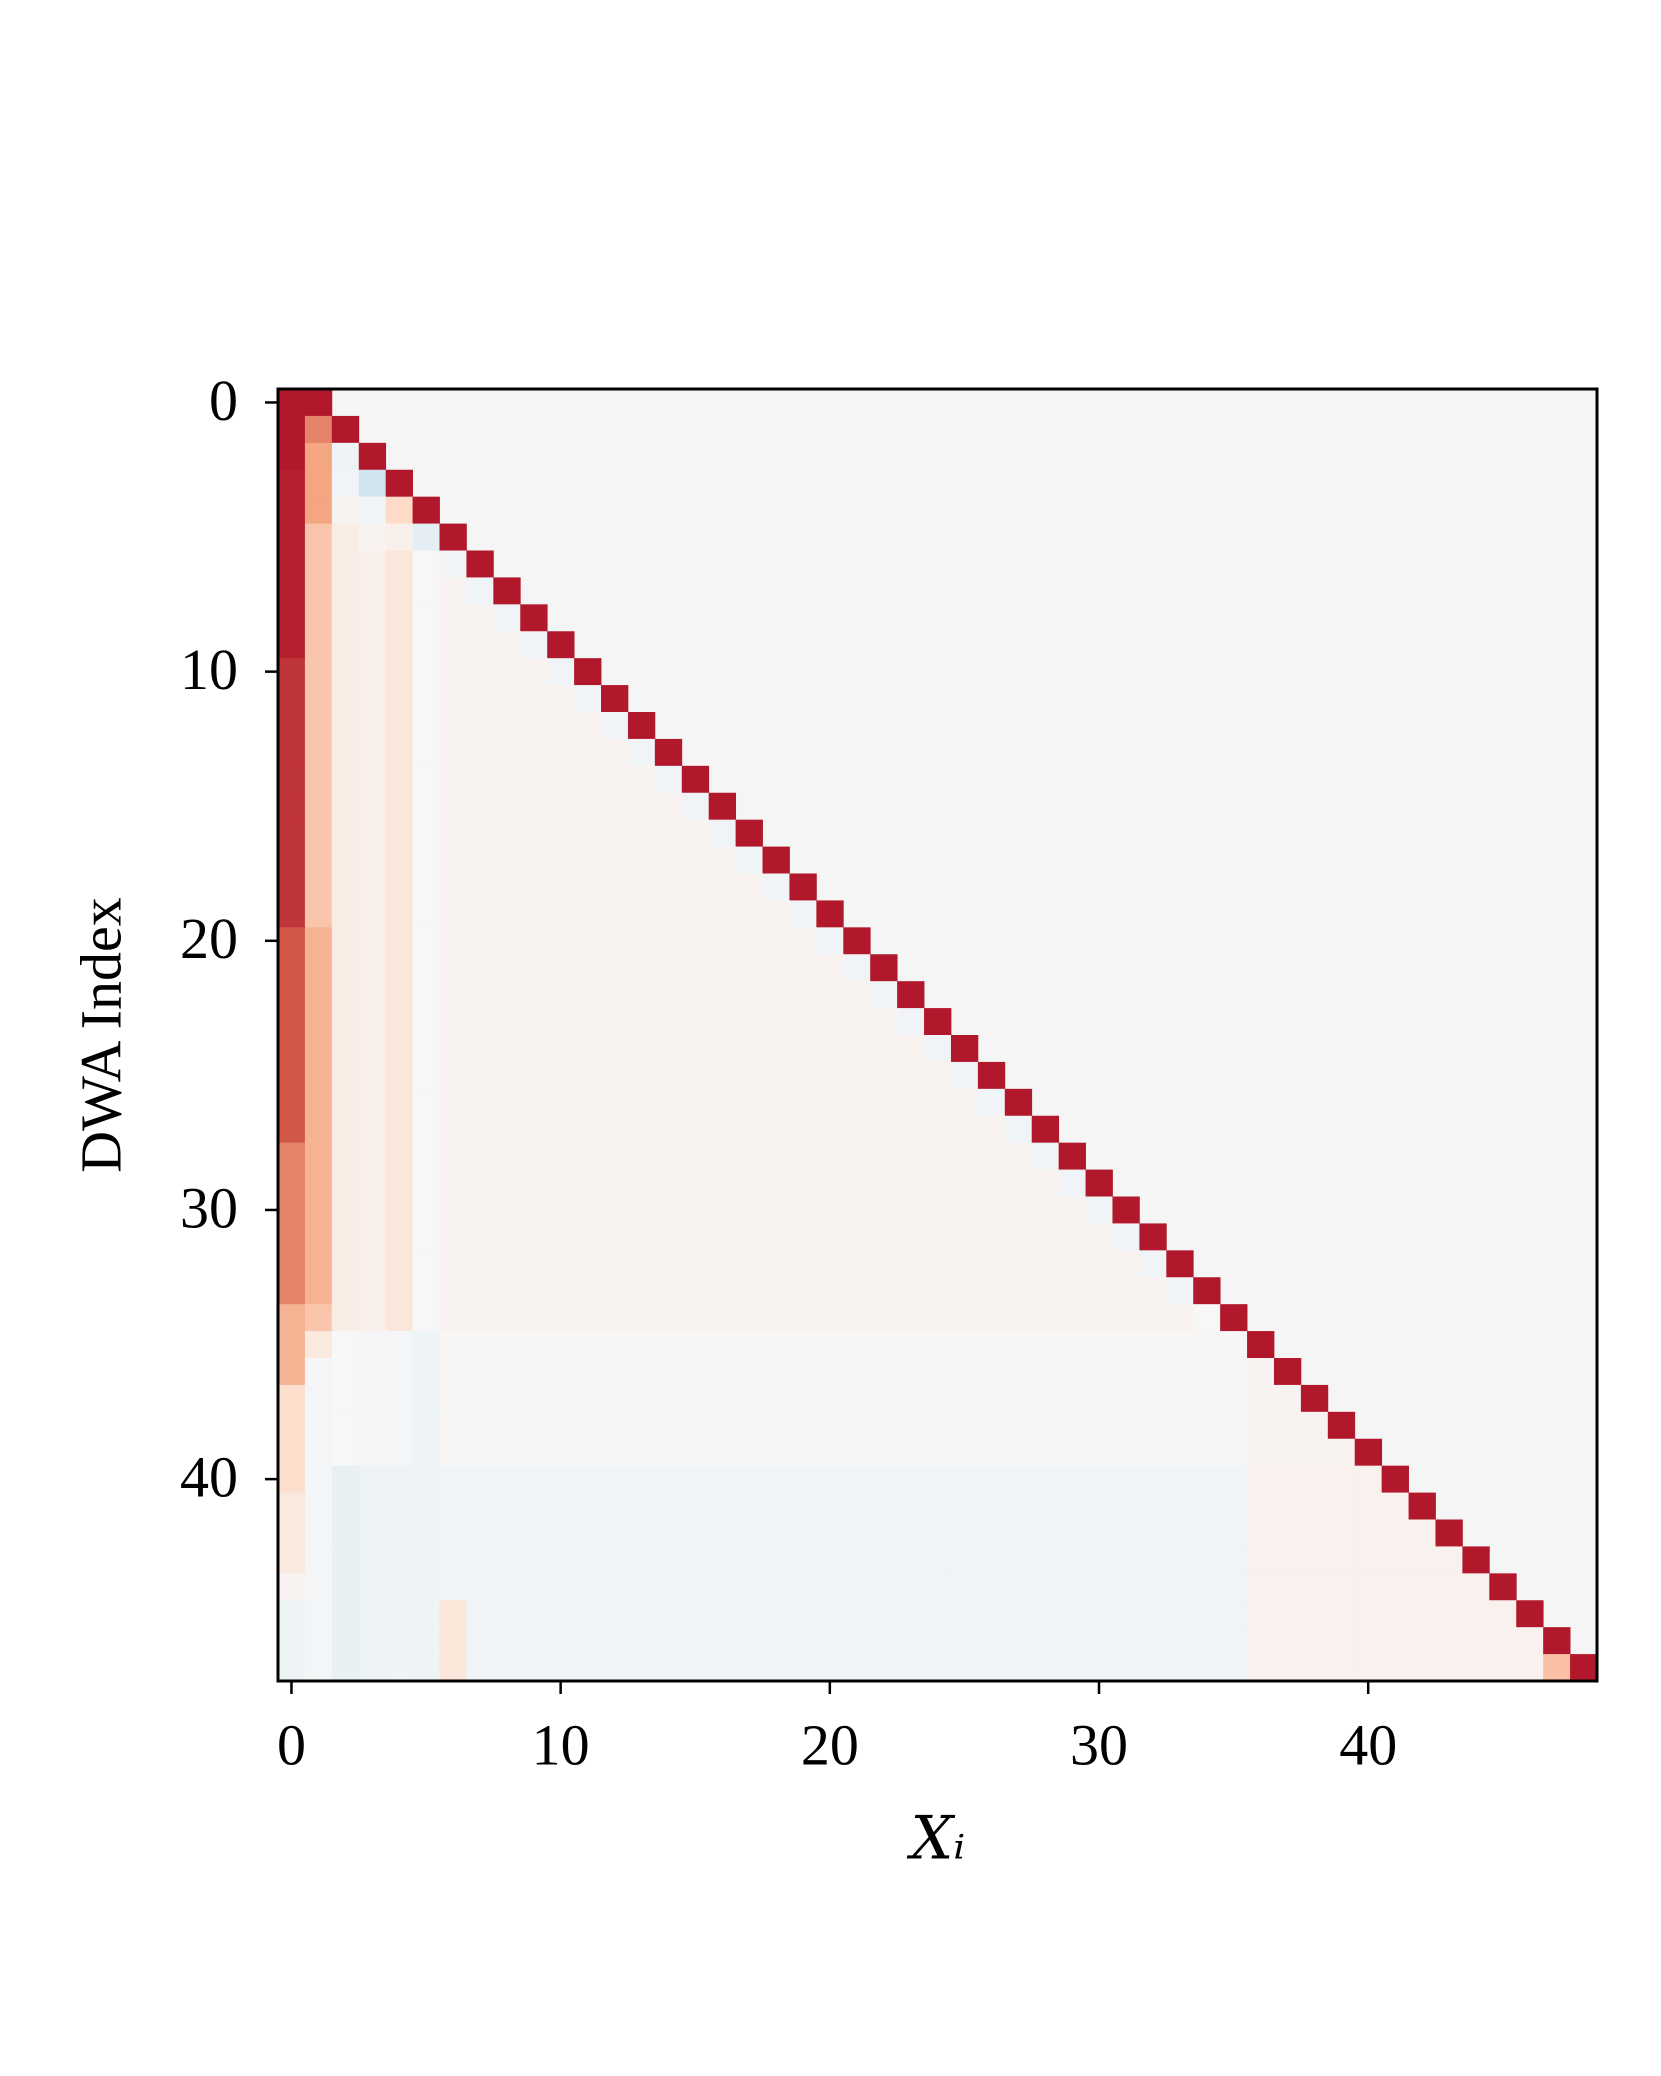 This screenshot has height=2076, width=1661. I want to click on x-axis-label: Xᵢ, so click(936, 1839).